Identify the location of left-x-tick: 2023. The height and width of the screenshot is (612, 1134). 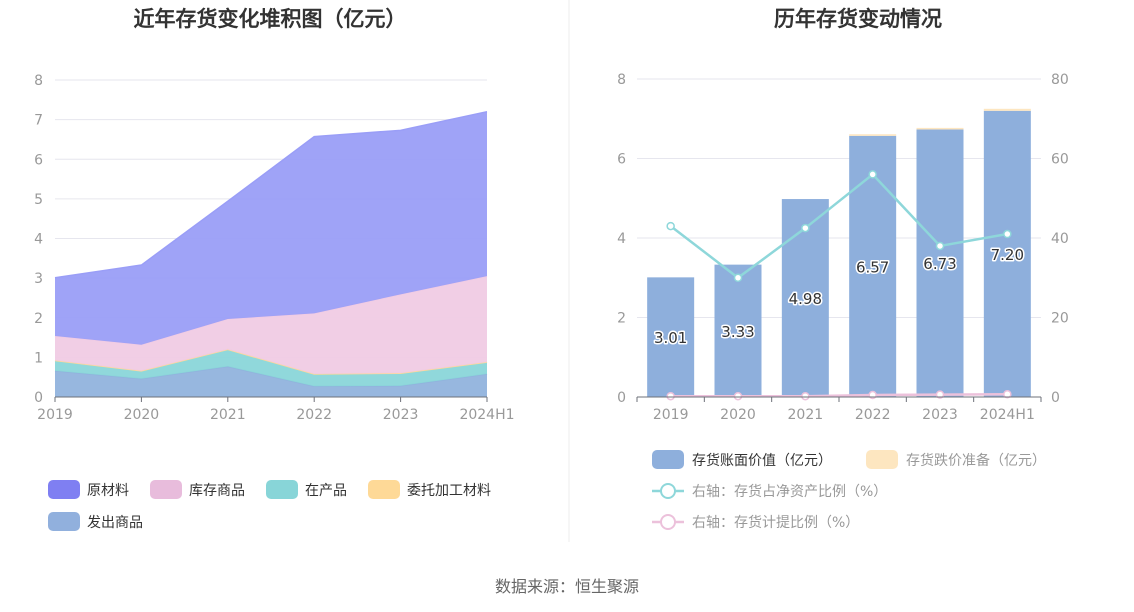
(401, 415).